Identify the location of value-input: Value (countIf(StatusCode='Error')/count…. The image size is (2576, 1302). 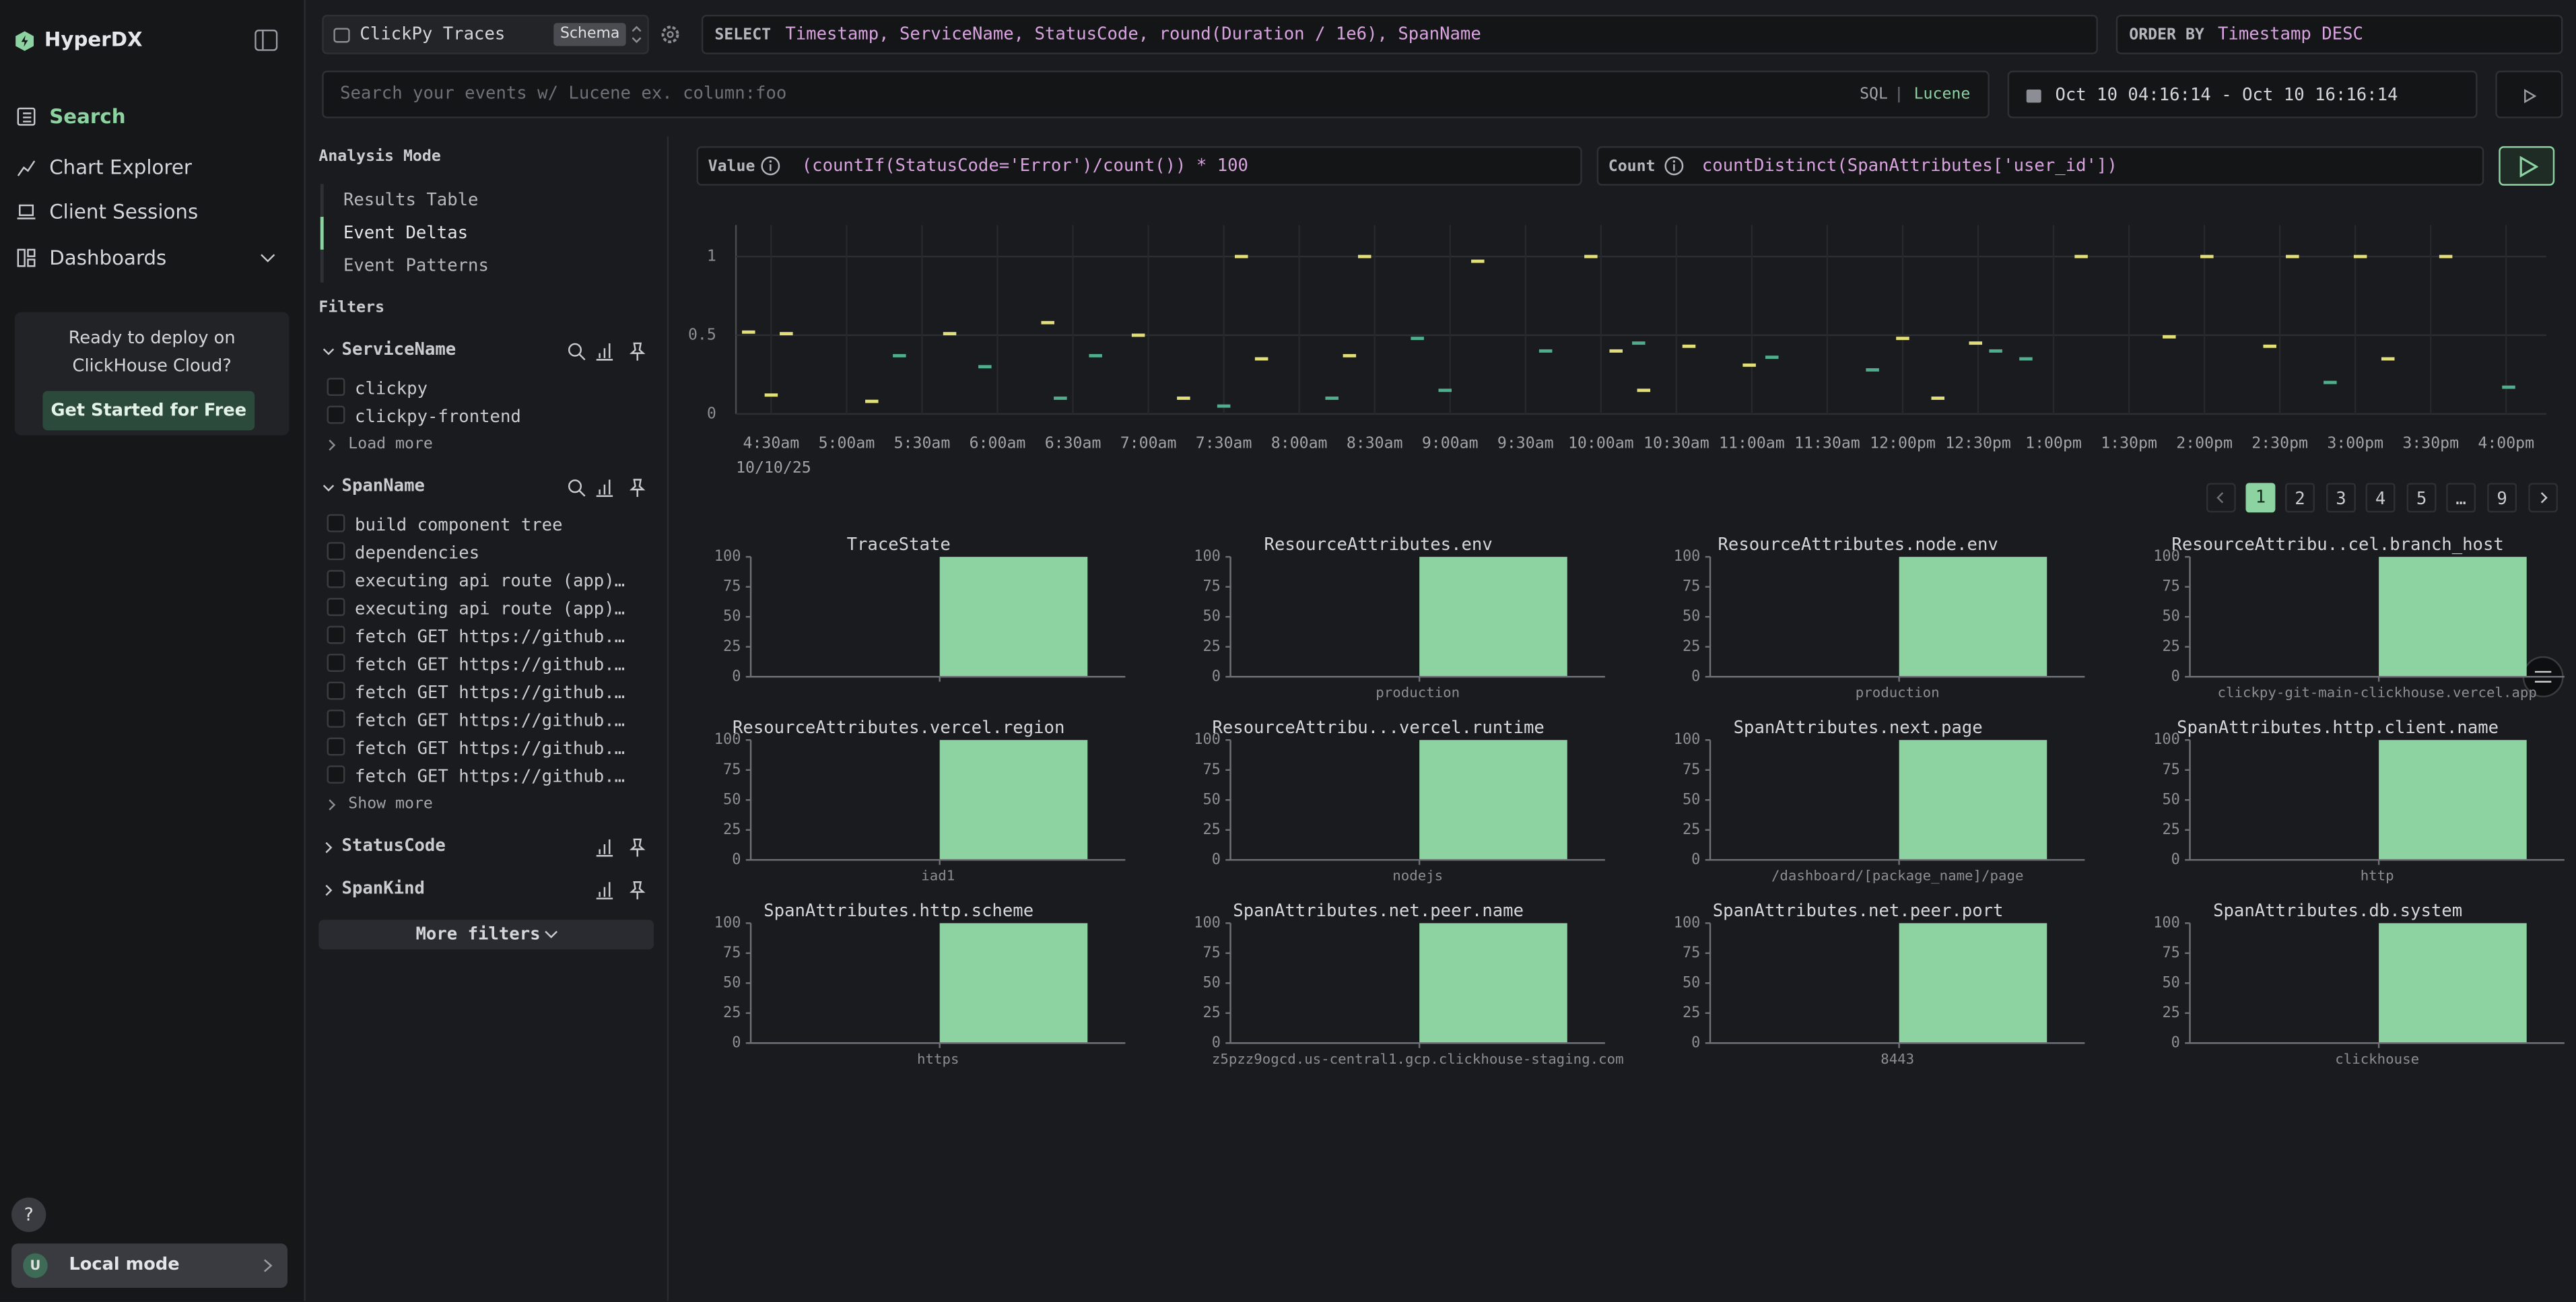
(1139, 166).